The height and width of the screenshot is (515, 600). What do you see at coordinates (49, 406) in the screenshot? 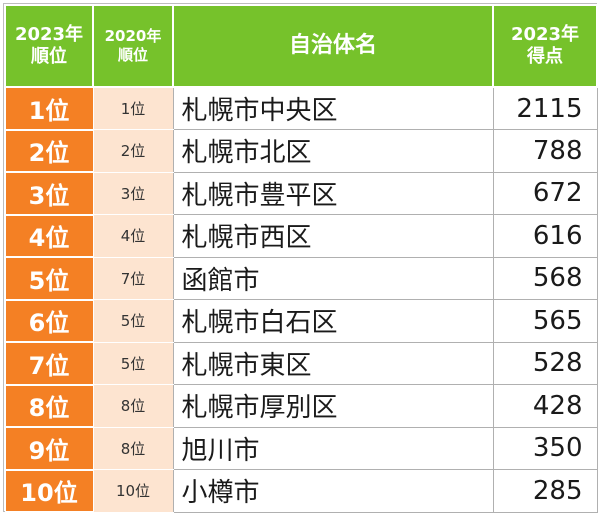
I see `rank-cell: 8位` at bounding box center [49, 406].